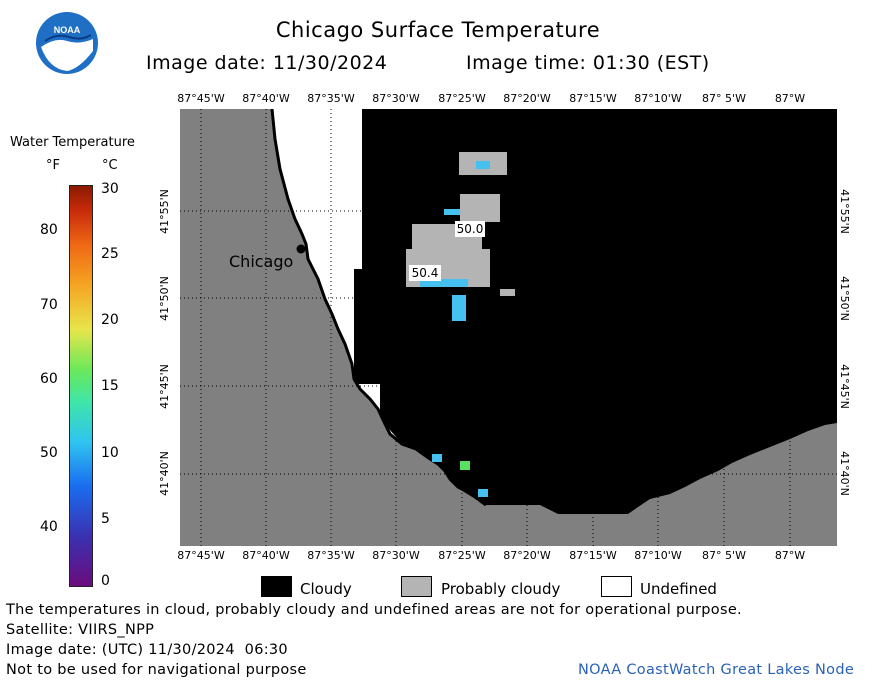  What do you see at coordinates (110, 386) in the screenshot?
I see `c-tick: 15` at bounding box center [110, 386].